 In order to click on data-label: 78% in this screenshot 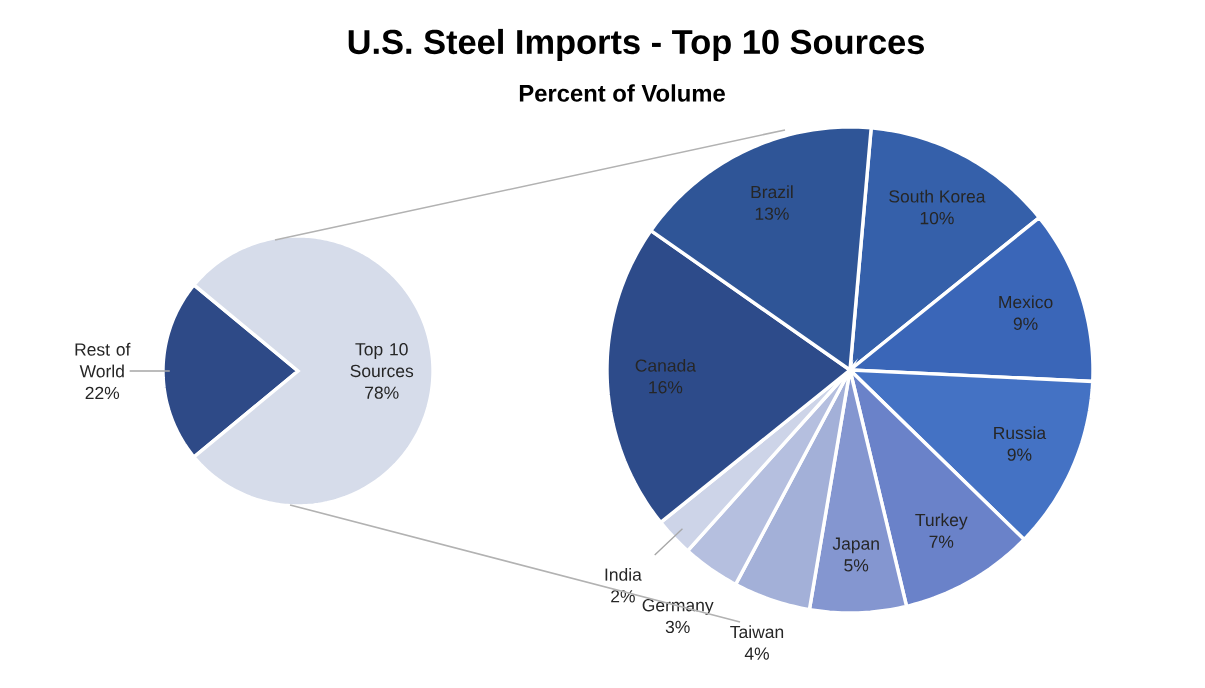, I will do `click(382, 392)`.